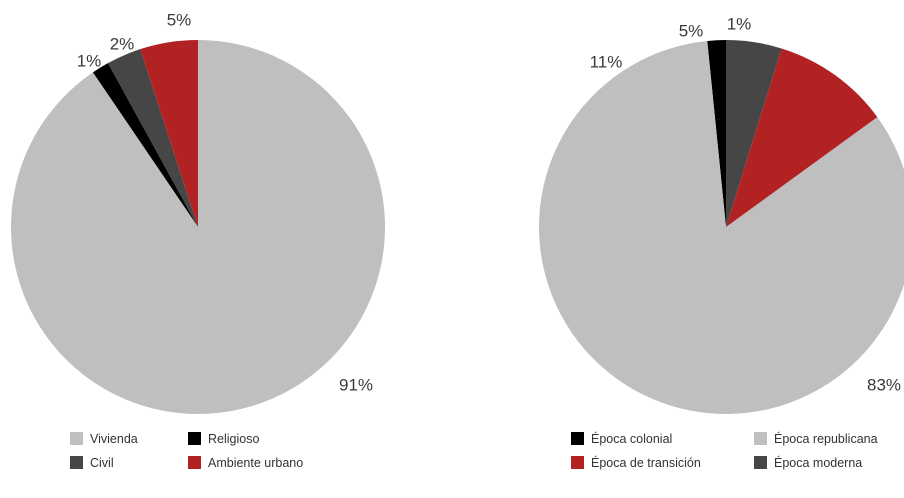 This screenshot has height=498, width=904. What do you see at coordinates (826, 438) in the screenshot?
I see `legend-label-epoca-republicana: Época republicana` at bounding box center [826, 438].